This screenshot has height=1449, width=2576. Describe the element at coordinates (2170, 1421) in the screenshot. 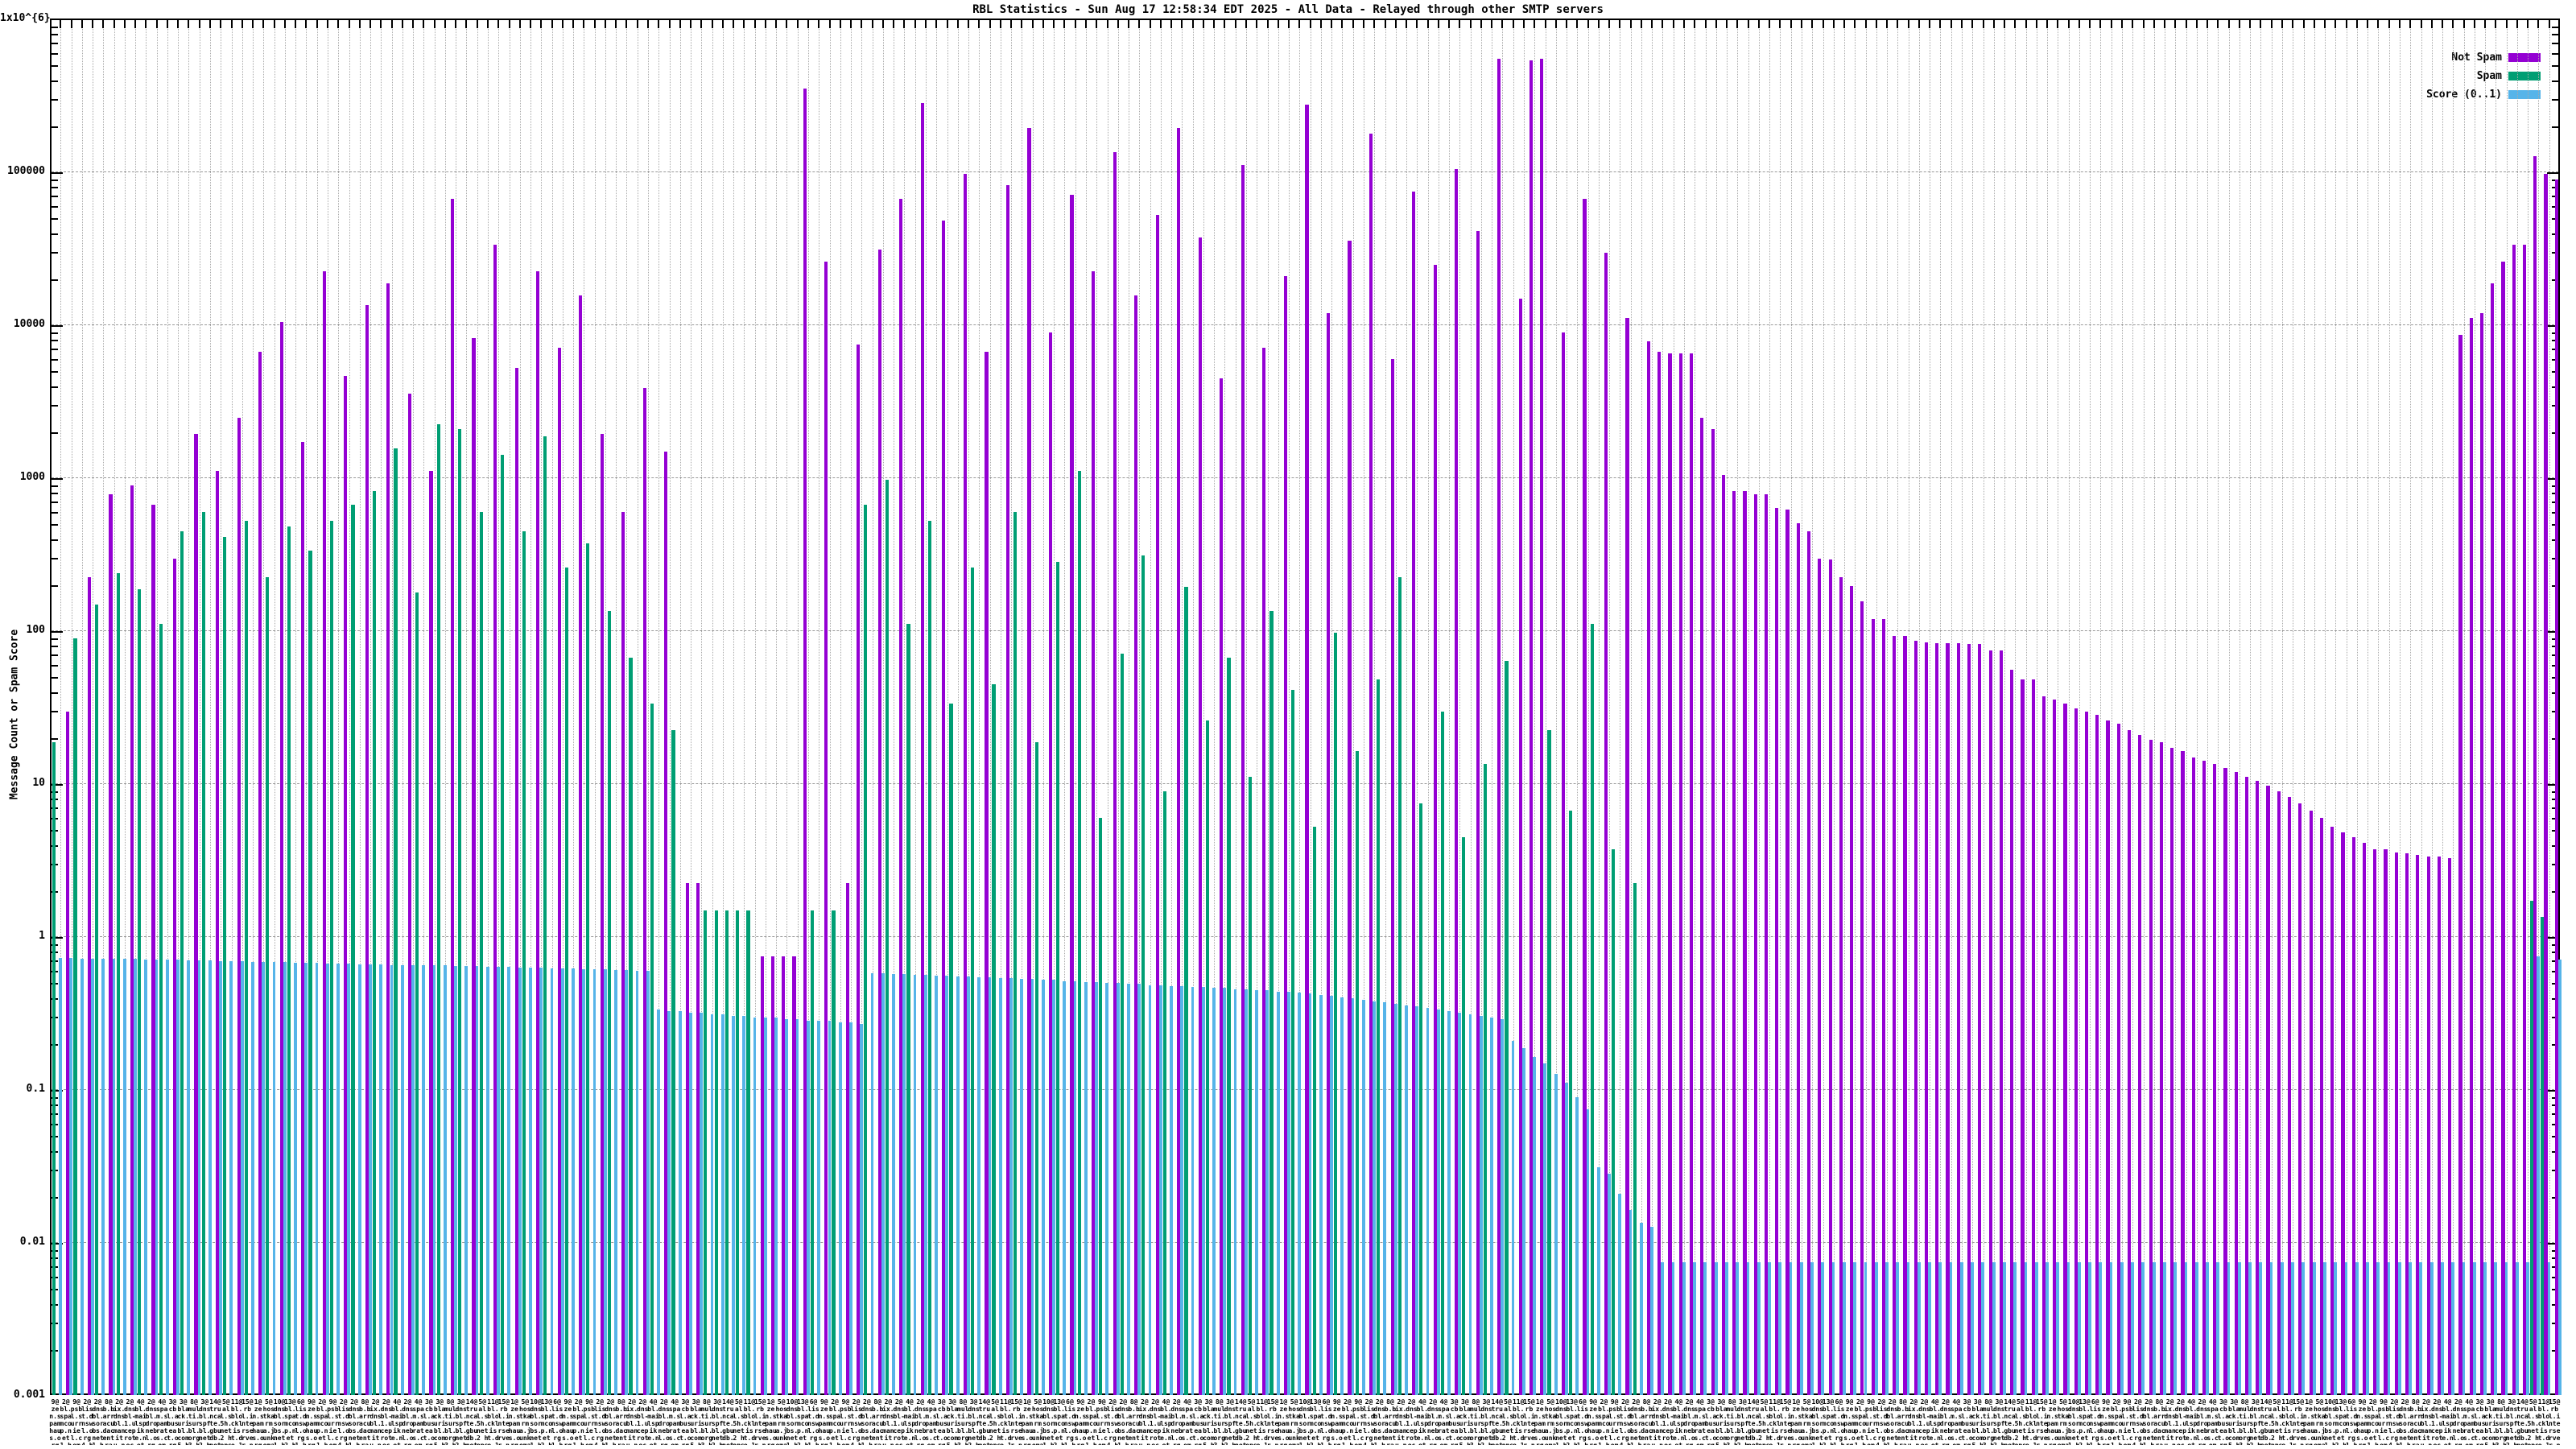

I see `x-tick-label: 2@ ix.dnsbl.manitu.net 1 hop` at that location.